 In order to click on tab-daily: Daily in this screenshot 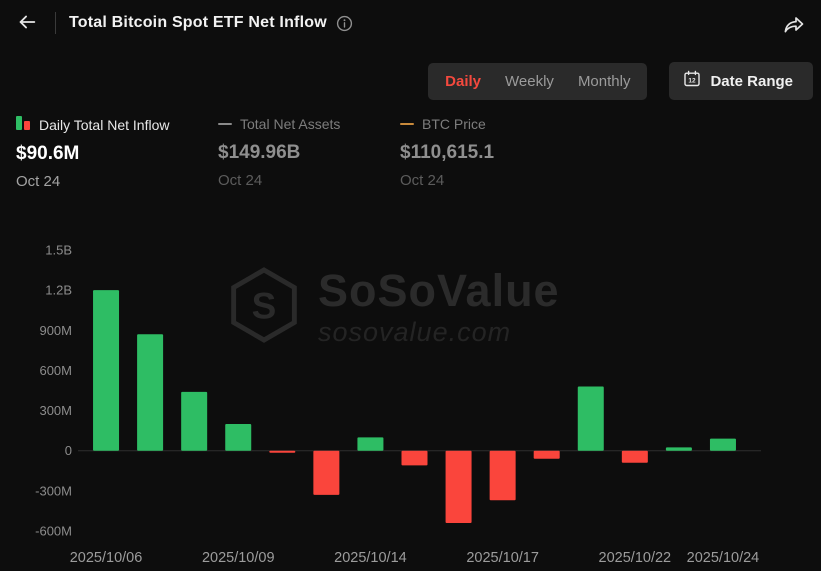, I will do `click(463, 81)`.